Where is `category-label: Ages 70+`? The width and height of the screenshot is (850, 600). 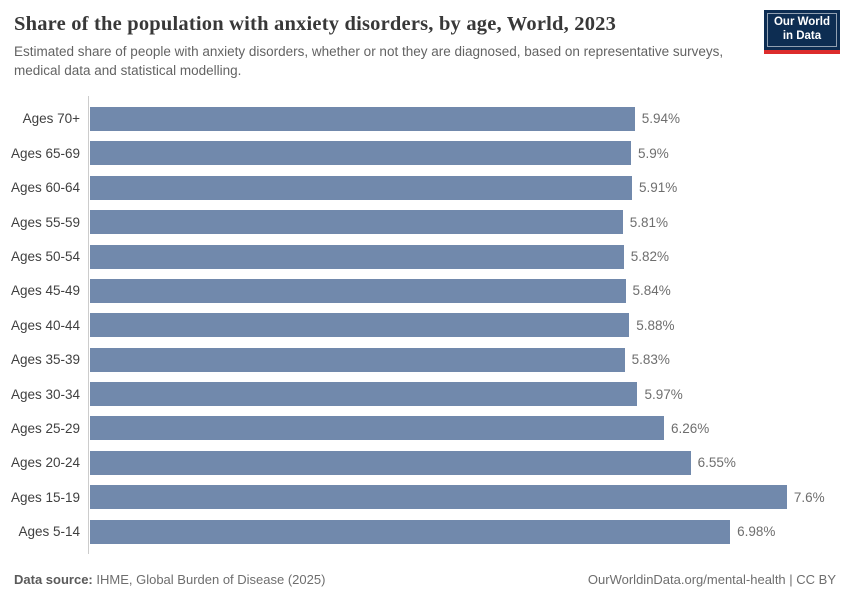
category-label: Ages 70+ is located at coordinates (51, 119).